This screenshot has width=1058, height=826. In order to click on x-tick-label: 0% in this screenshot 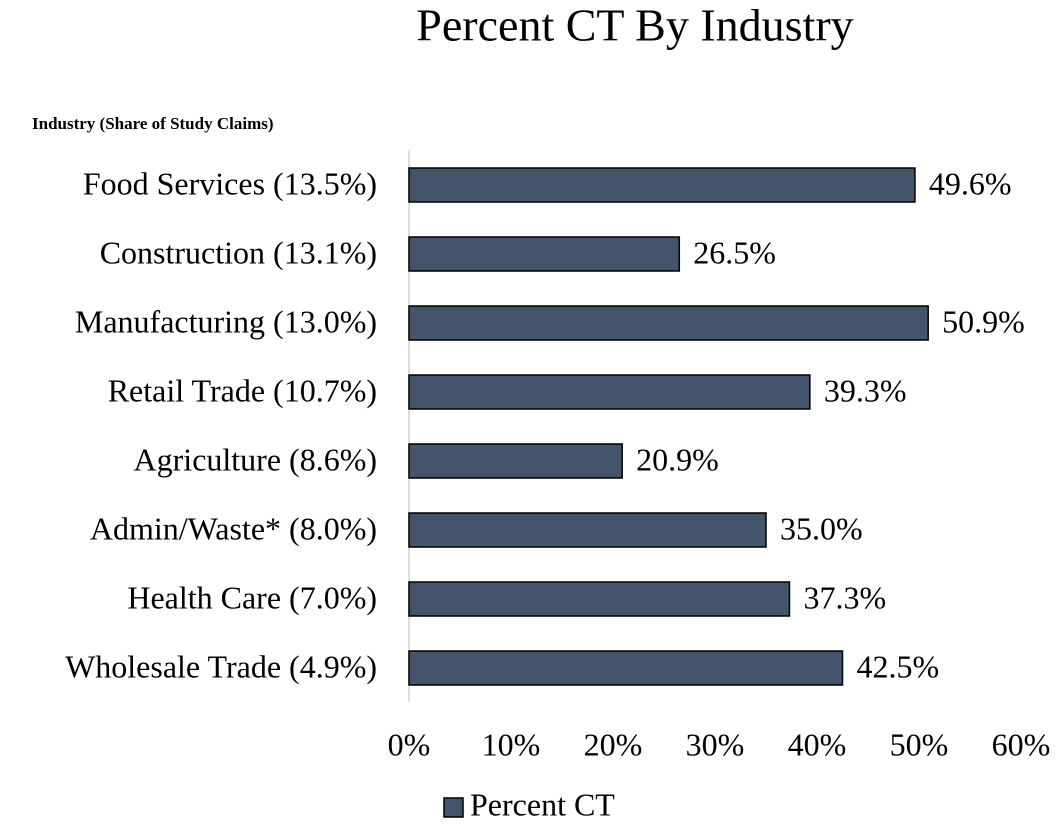, I will do `click(409, 744)`.